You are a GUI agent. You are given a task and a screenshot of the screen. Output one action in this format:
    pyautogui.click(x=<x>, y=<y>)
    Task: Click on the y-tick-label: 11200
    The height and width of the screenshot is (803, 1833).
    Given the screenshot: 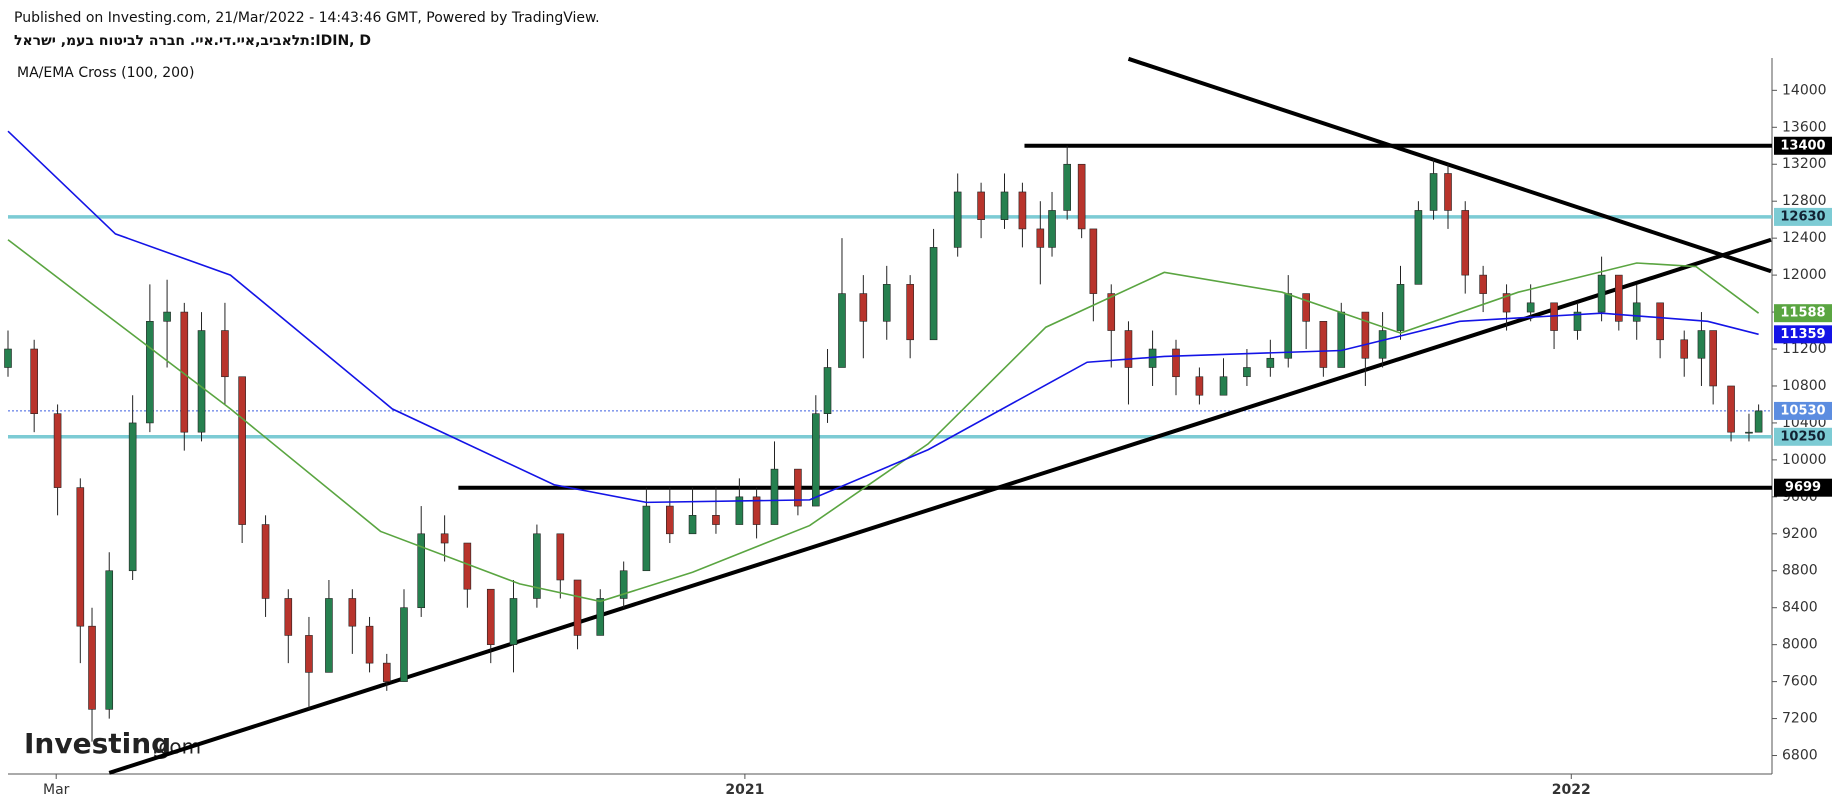 What is the action you would take?
    pyautogui.click(x=1804, y=349)
    